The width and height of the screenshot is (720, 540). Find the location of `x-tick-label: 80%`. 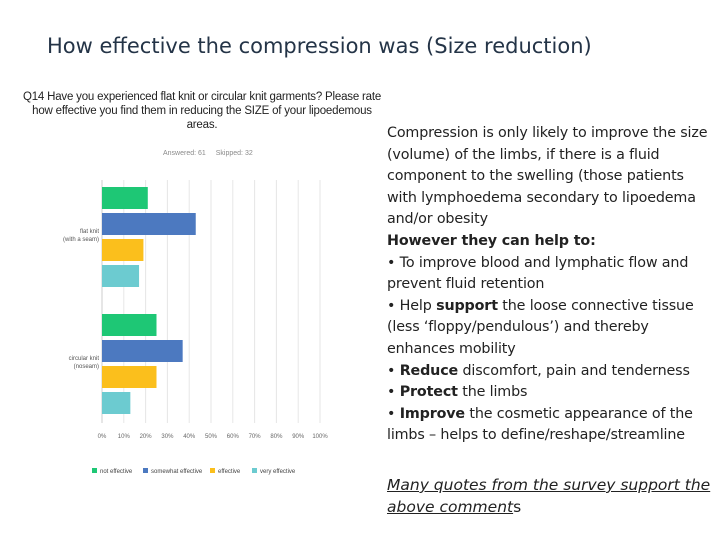

x-tick-label: 80% is located at coordinates (276, 437).